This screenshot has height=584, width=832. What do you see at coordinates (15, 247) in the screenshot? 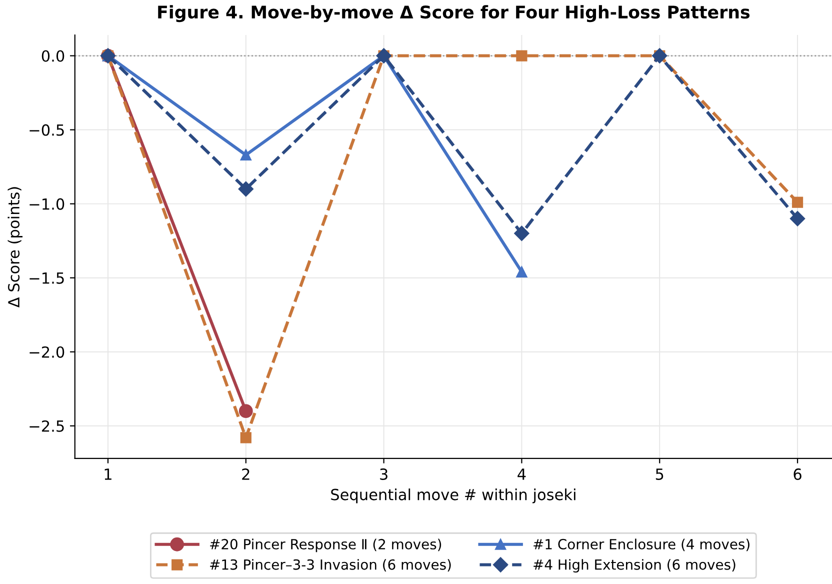
I see `y-axis-title: Δ Score (points)` at bounding box center [15, 247].